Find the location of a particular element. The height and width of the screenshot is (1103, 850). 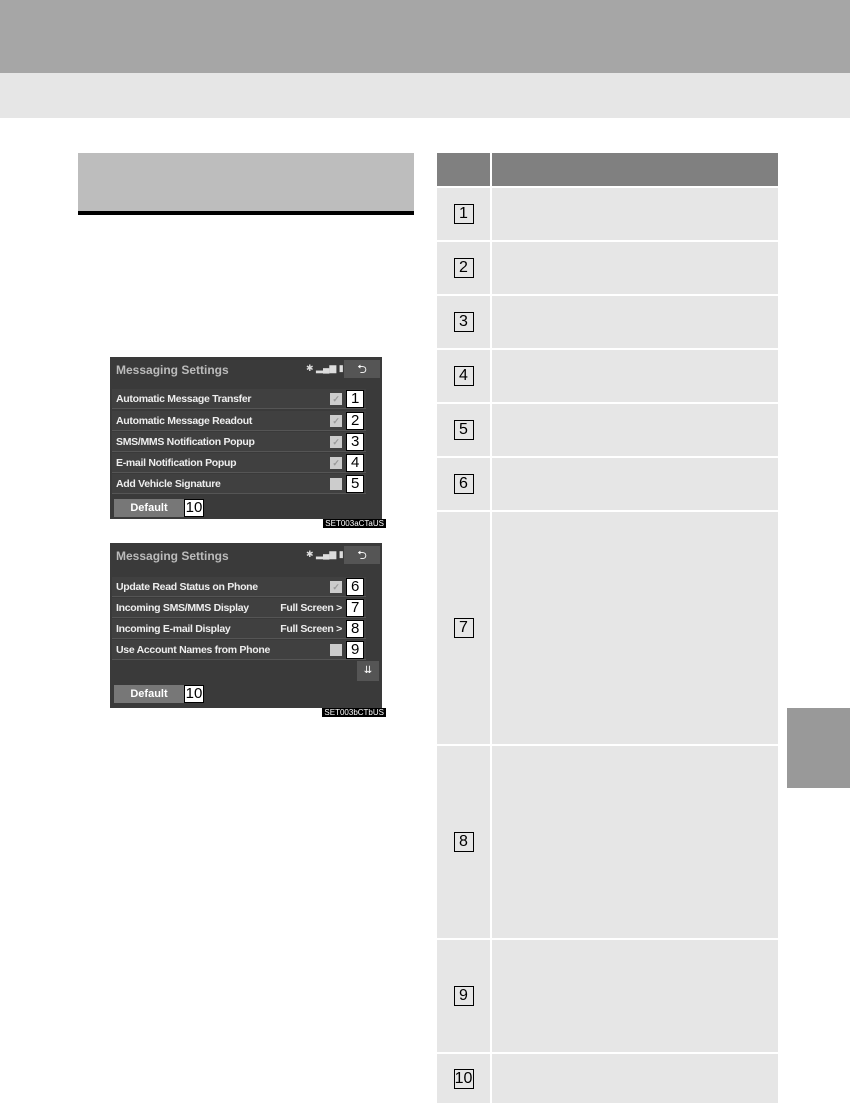

callout-number: 9 is located at coordinates (355, 650).